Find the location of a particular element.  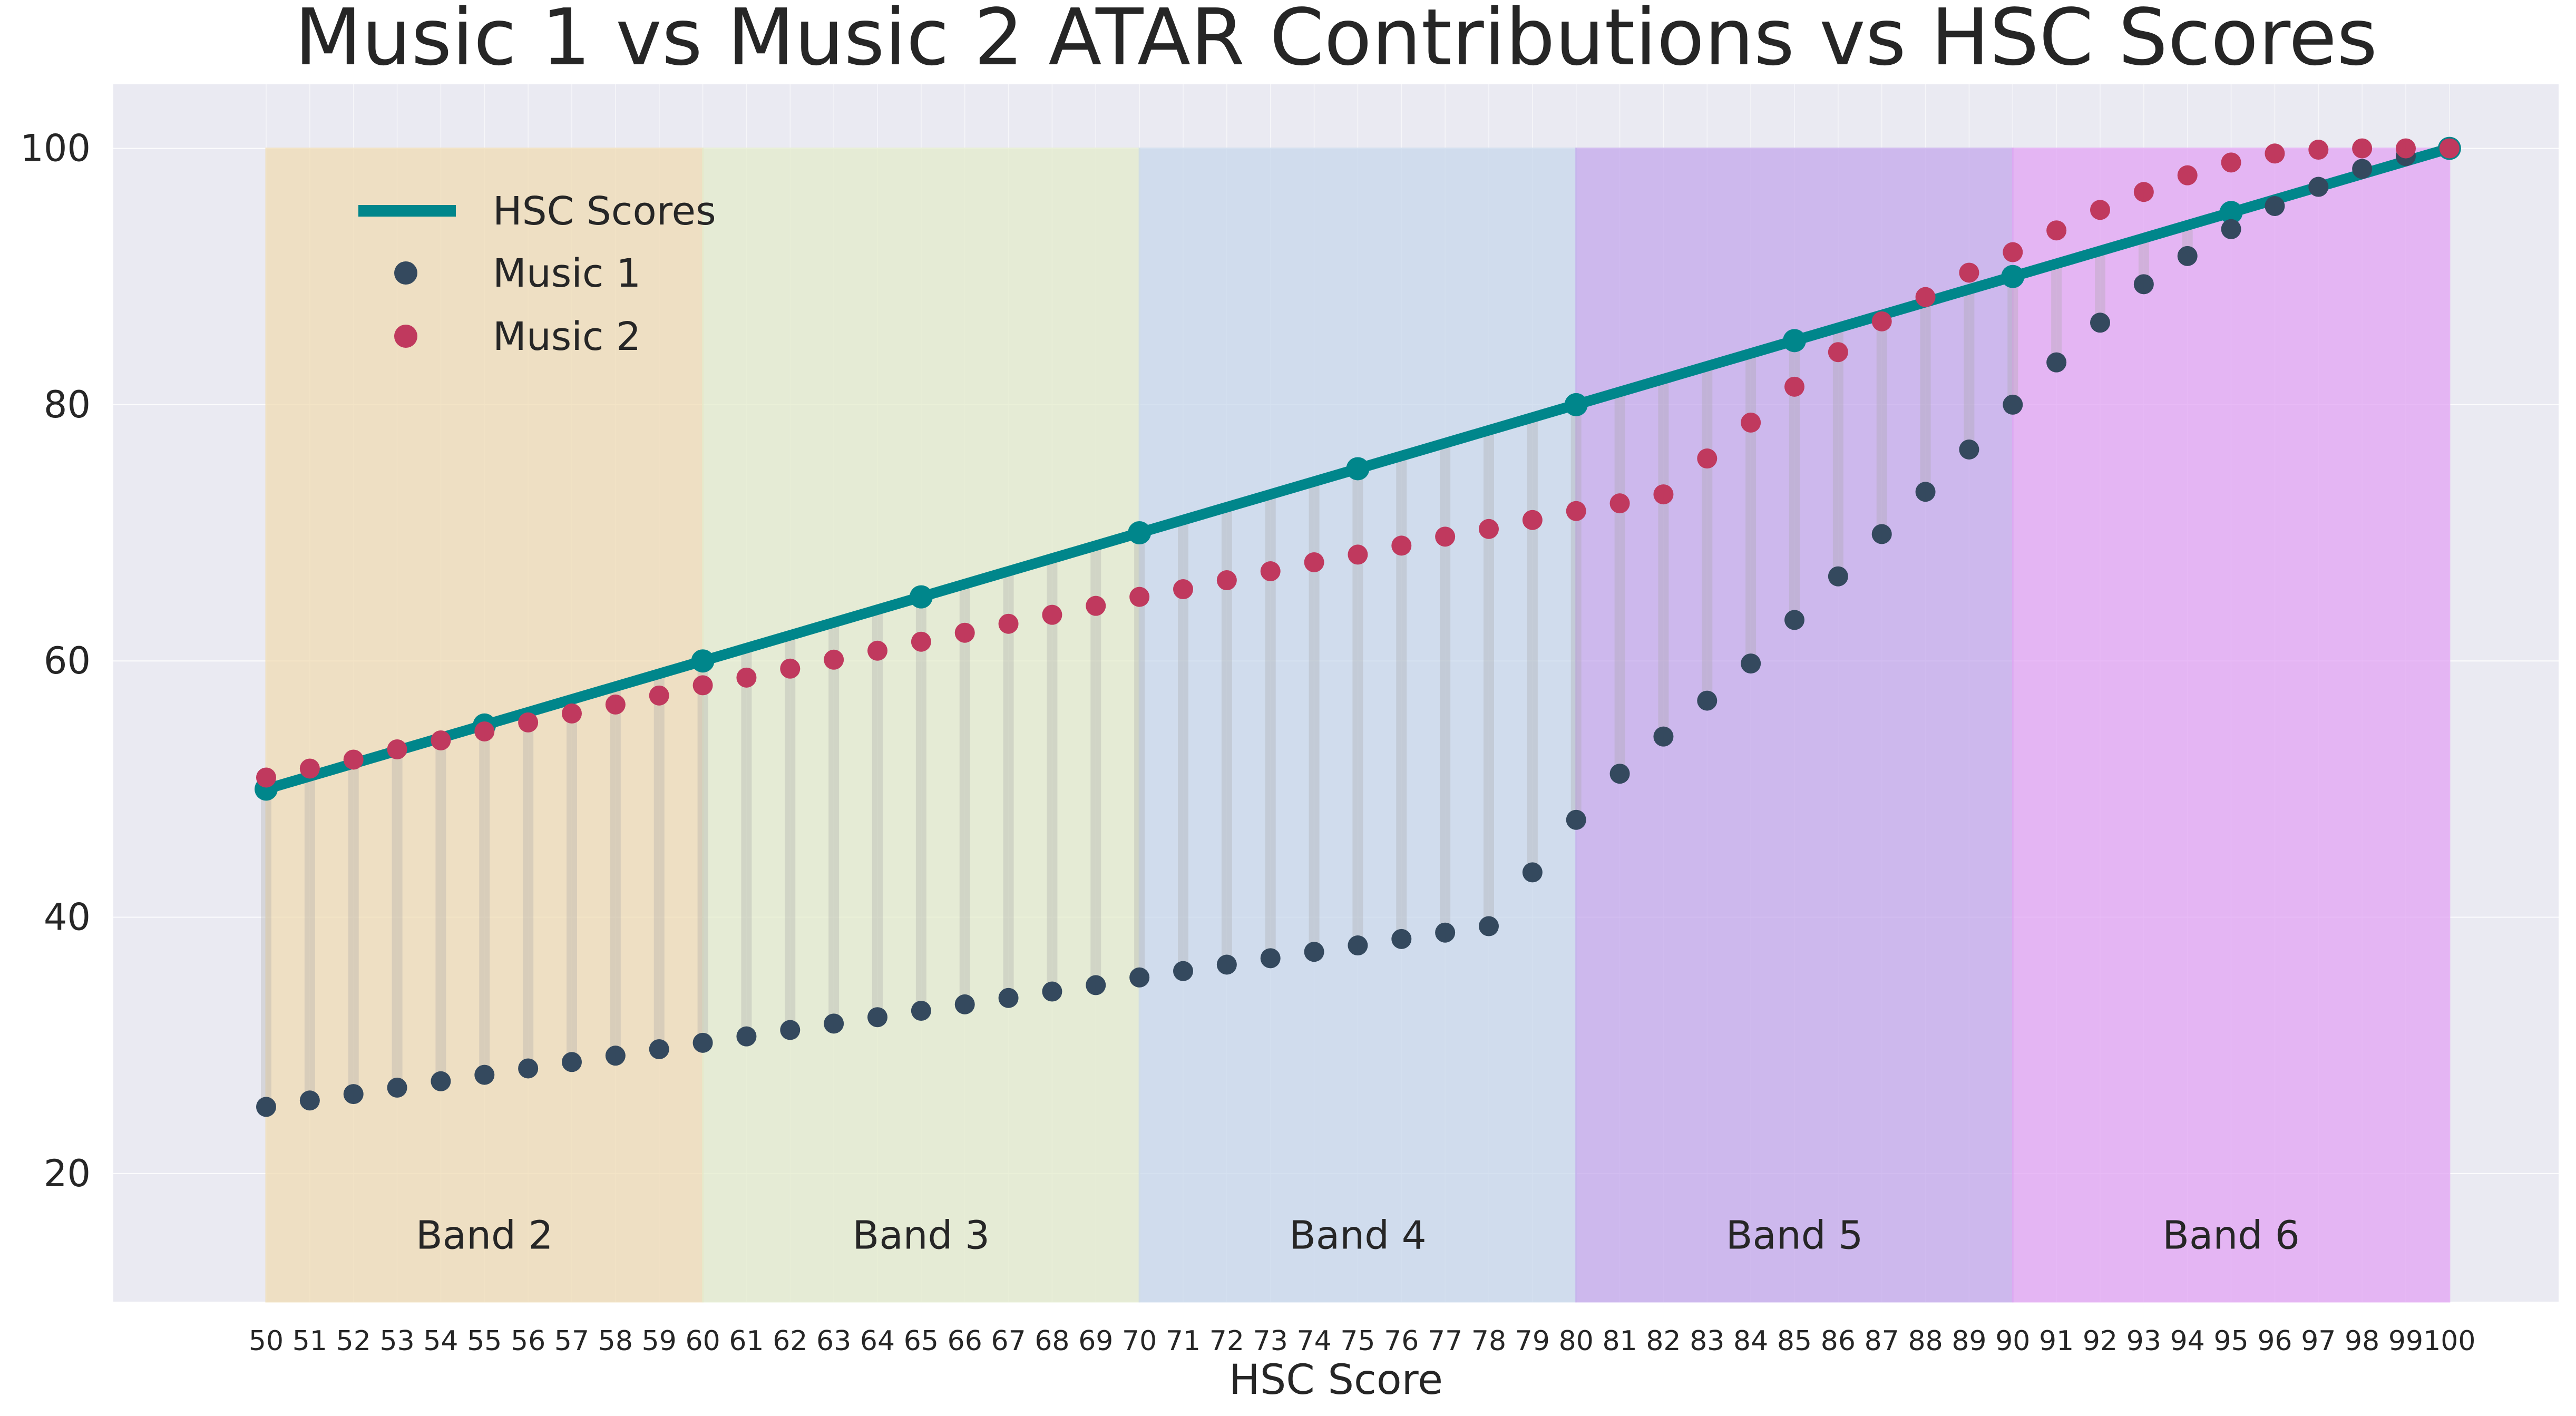

x-tick-label: 96 is located at coordinates (2274, 1341).